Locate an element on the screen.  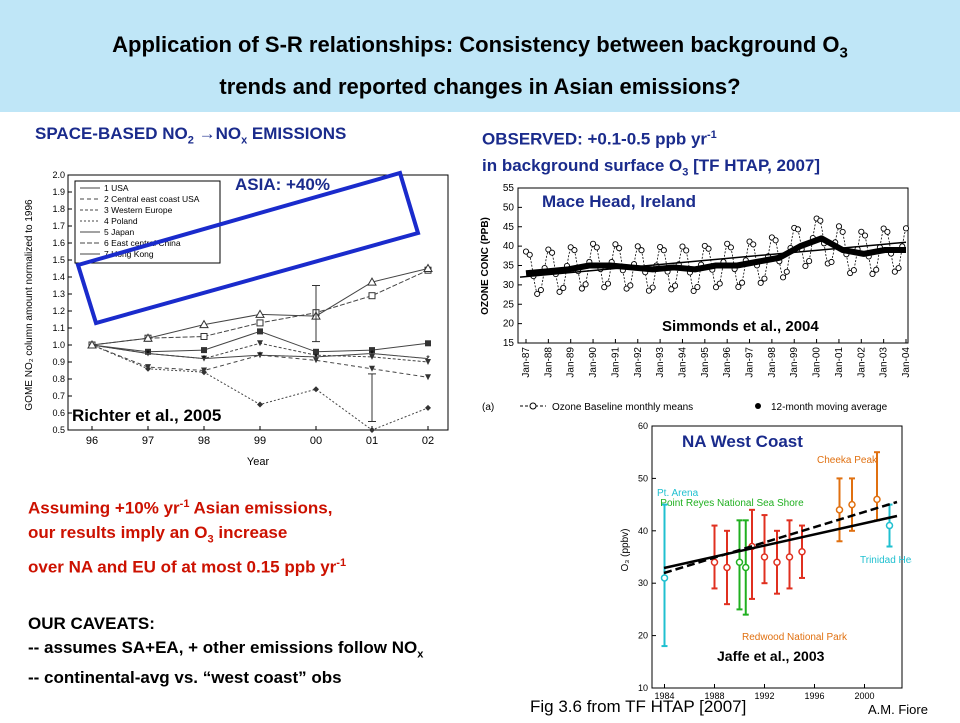
gome-ytick-label: 2.0 is located at coordinates (58, 175).